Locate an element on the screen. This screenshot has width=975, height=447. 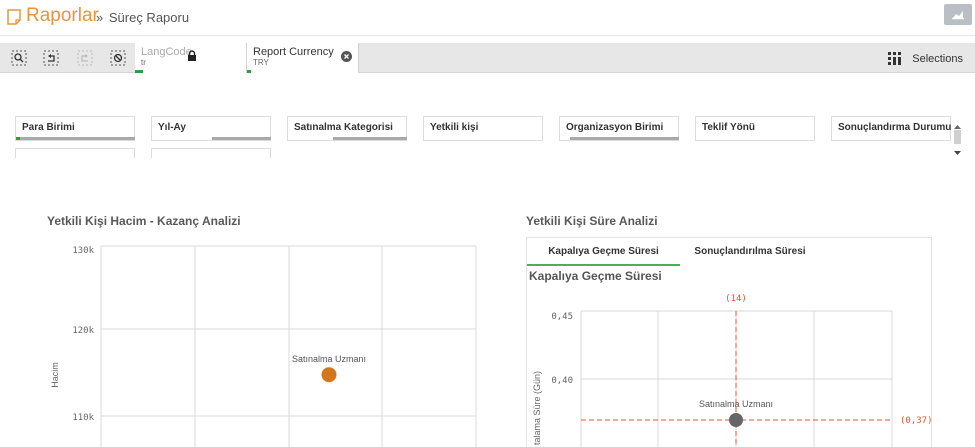
chip-value: tr is located at coordinates (143, 62).